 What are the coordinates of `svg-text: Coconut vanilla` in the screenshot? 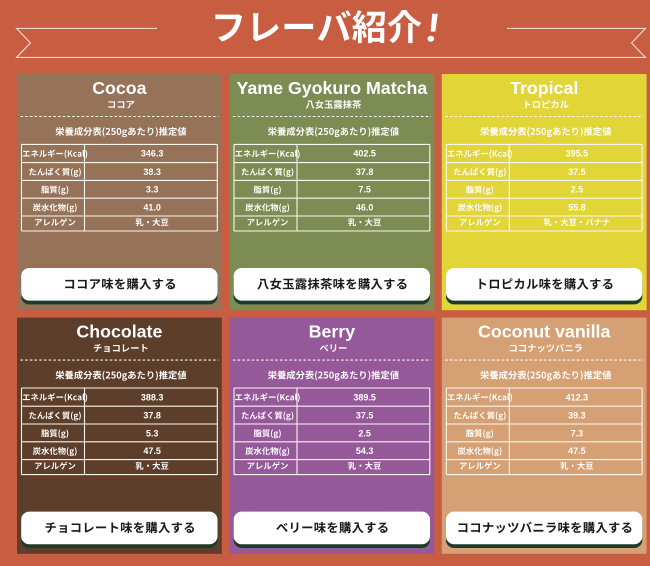 It's located at (544, 331).